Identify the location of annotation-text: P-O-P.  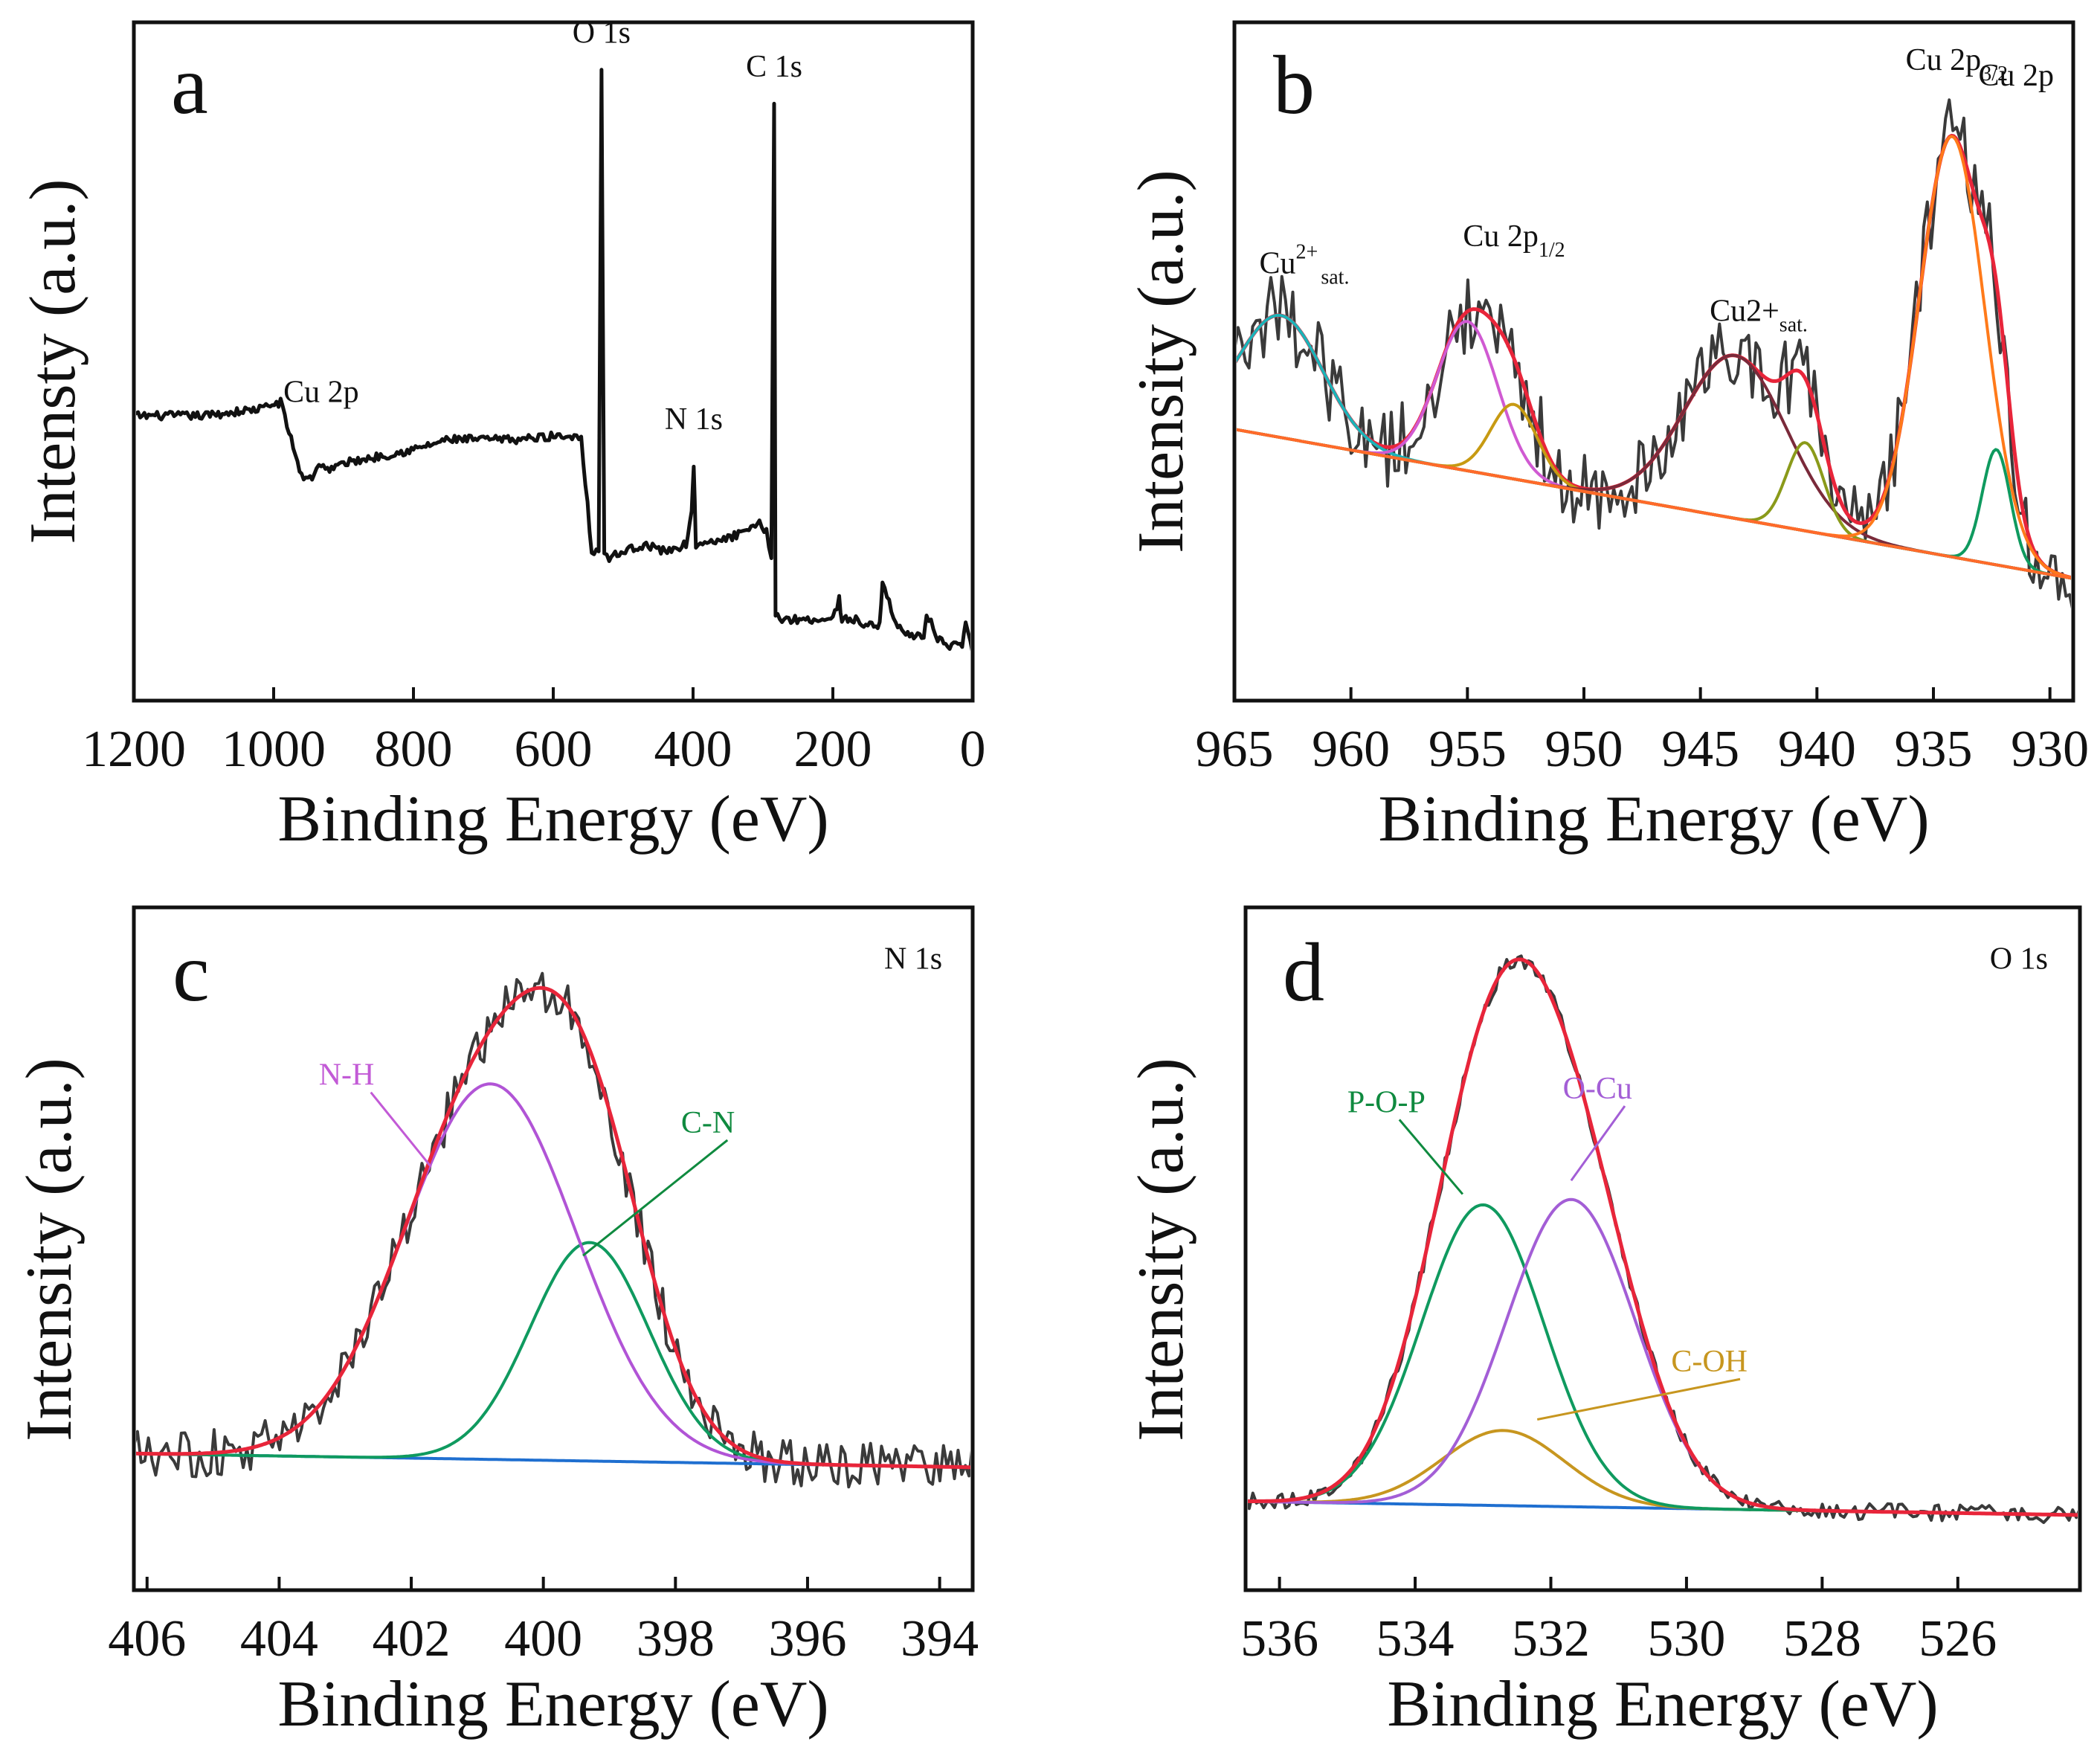
(1386, 1102).